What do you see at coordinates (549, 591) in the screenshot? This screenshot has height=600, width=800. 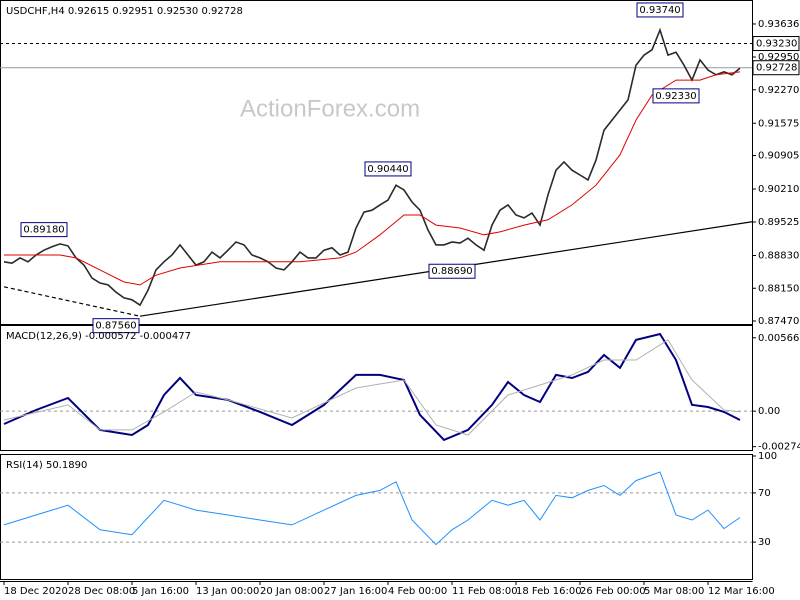 I see `x-tick-label: 18 Feb 16:00` at bounding box center [549, 591].